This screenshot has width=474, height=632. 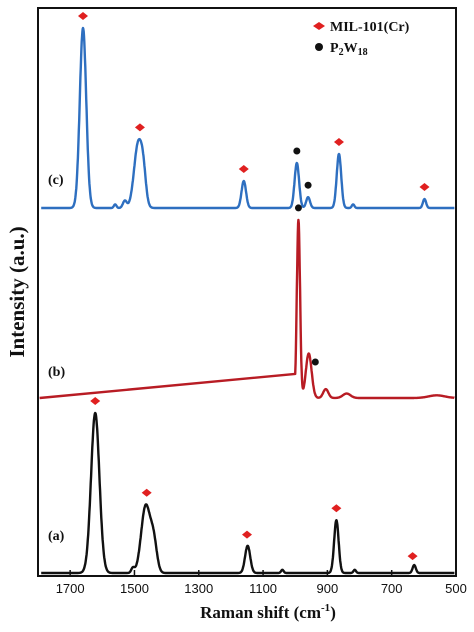 What do you see at coordinates (349, 49) in the screenshot?
I see `legend-label-p2w18: P2W18` at bounding box center [349, 49].